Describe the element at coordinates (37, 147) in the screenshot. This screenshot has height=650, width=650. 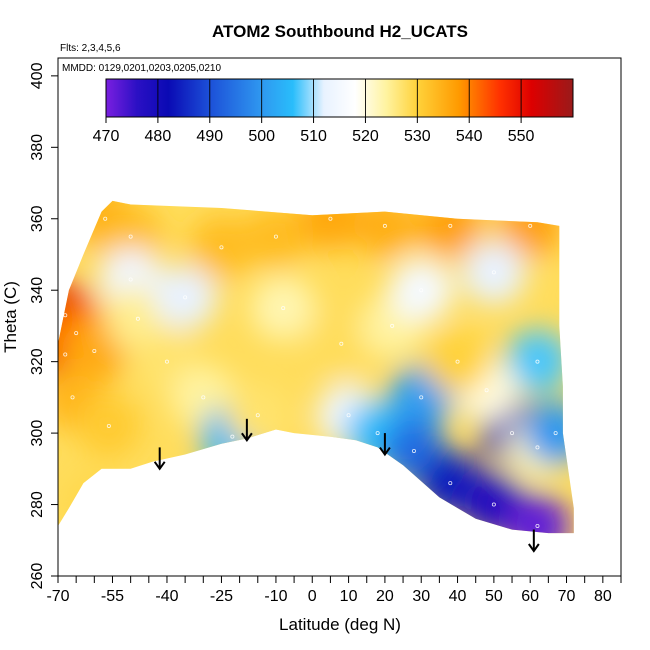
I see `y-tick-label: 380` at that location.